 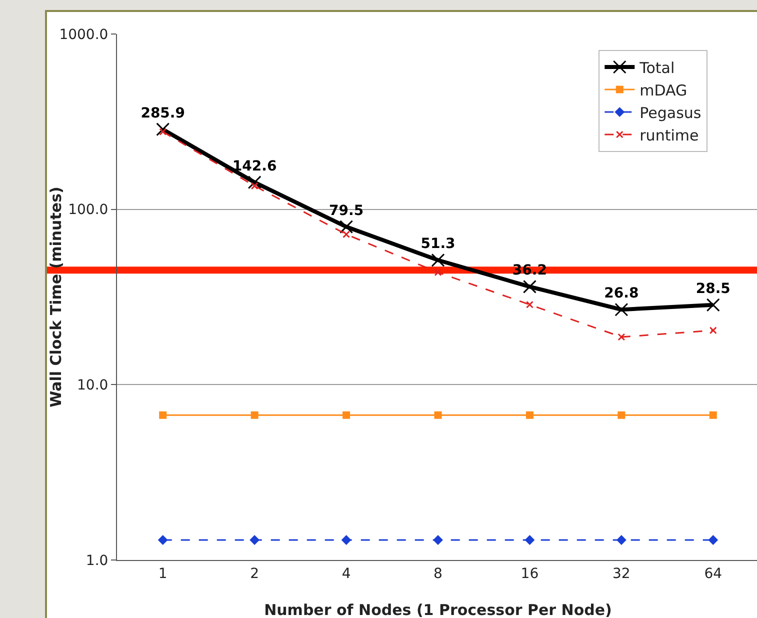 What do you see at coordinates (664, 90) in the screenshot?
I see `legend-label: mDAG` at bounding box center [664, 90].